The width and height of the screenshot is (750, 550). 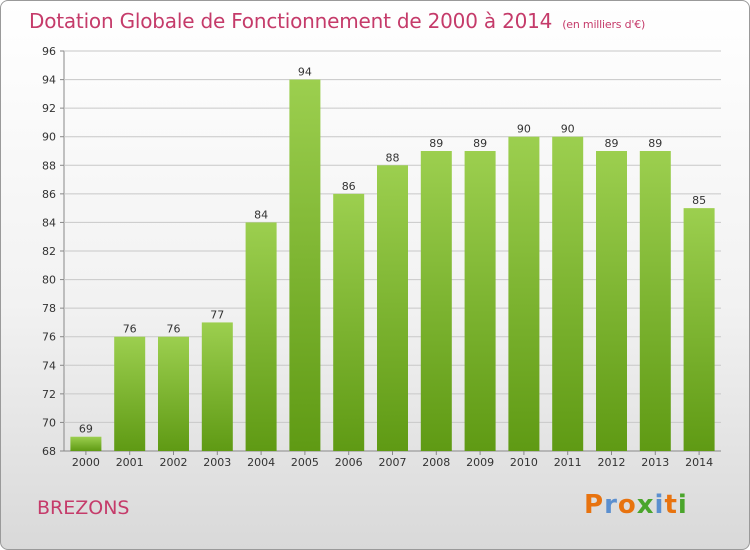 What do you see at coordinates (86, 462) in the screenshot?
I see `x-tick-label: 2000` at bounding box center [86, 462].